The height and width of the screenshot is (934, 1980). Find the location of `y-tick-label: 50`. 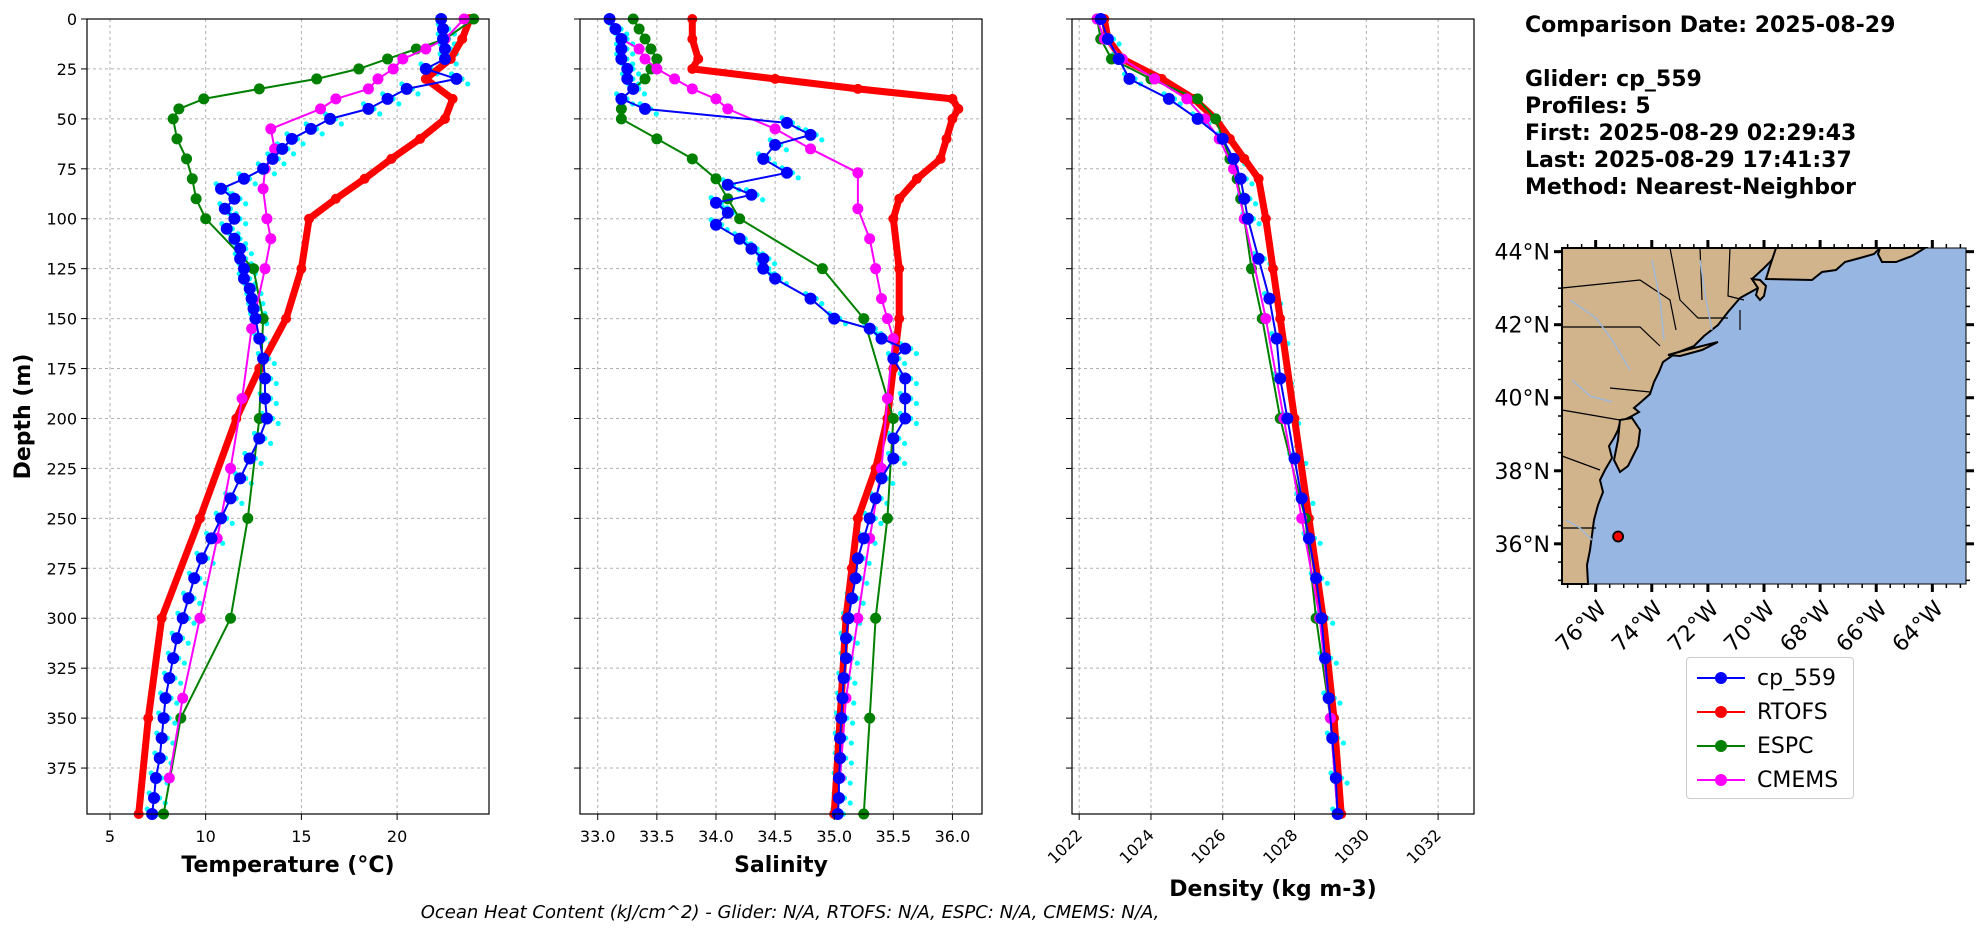

y-tick-label: 50 is located at coordinates (67, 119).